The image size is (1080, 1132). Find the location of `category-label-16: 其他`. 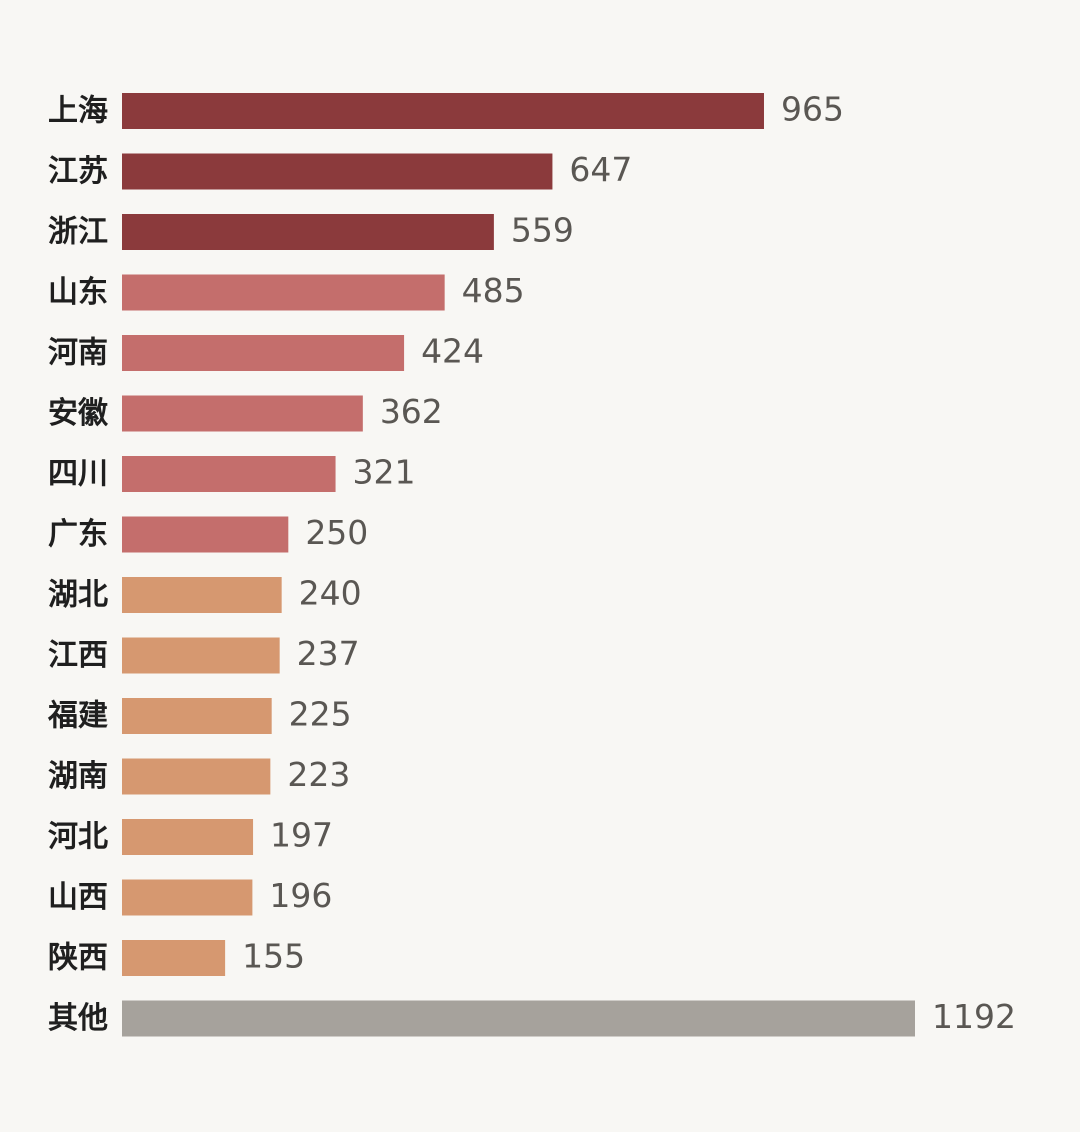

category-label-16: 其他 is located at coordinates (78, 1018).